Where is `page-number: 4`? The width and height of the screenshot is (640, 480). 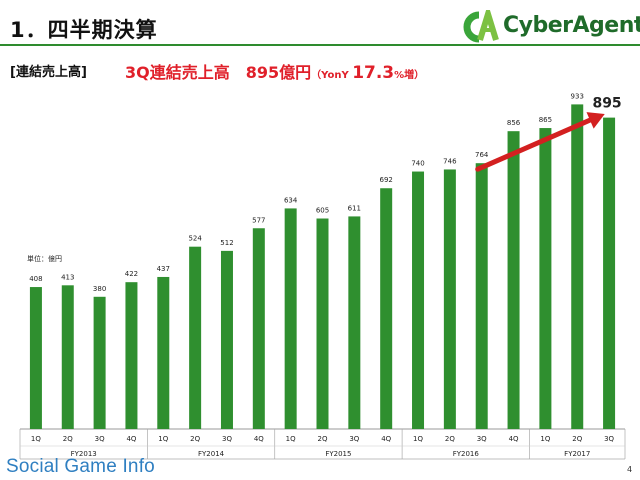
page-number: 4 is located at coordinates (630, 469).